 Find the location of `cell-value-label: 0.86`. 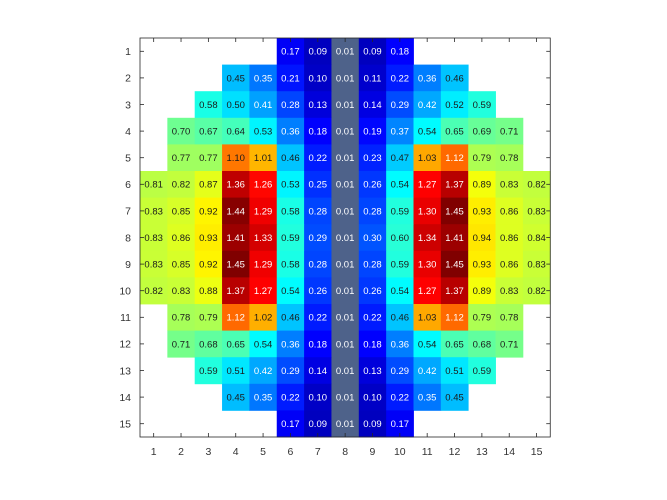

cell-value-label: 0.86 is located at coordinates (509, 238).